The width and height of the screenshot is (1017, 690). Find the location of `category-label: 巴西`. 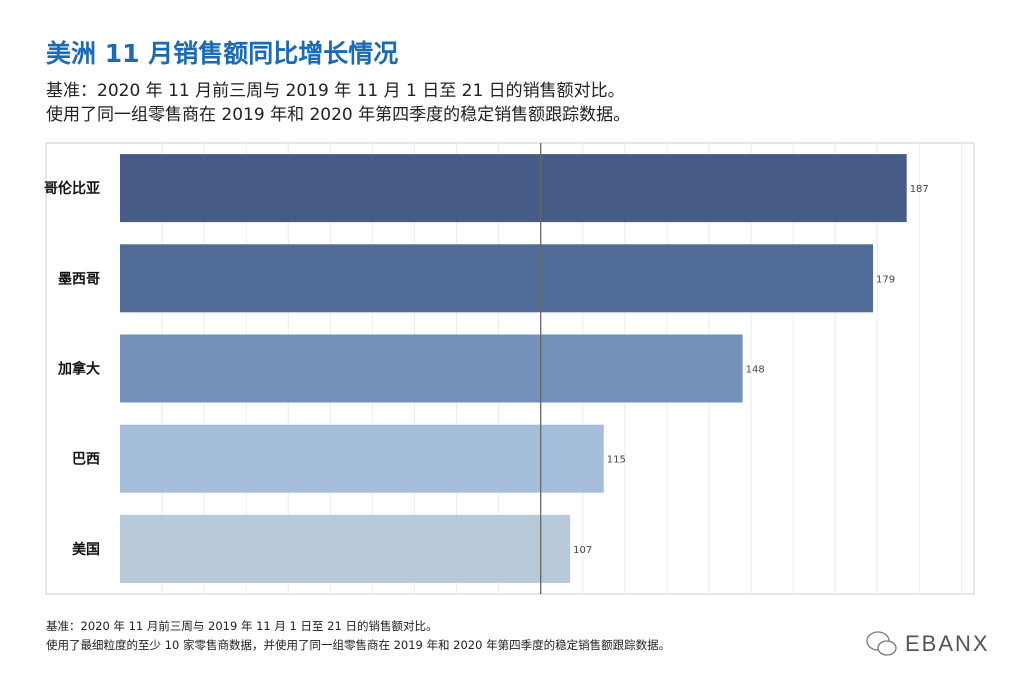

category-label: 巴西 is located at coordinates (86, 460).